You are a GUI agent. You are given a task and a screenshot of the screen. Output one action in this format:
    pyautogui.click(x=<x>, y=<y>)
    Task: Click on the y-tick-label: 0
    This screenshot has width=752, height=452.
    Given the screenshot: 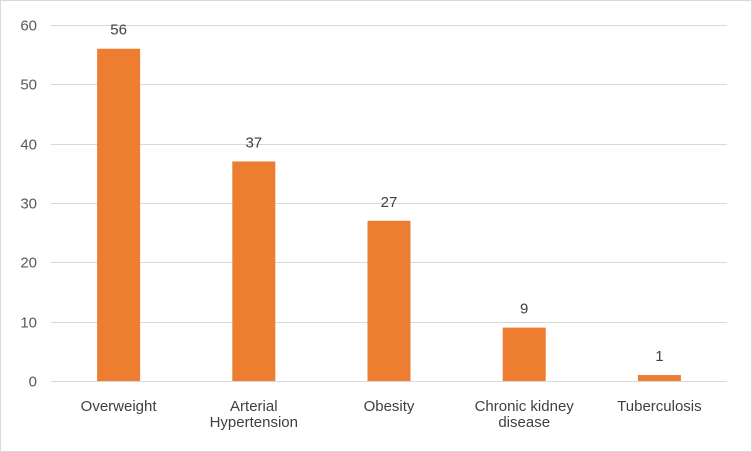 What is the action you would take?
    pyautogui.click(x=33, y=382)
    